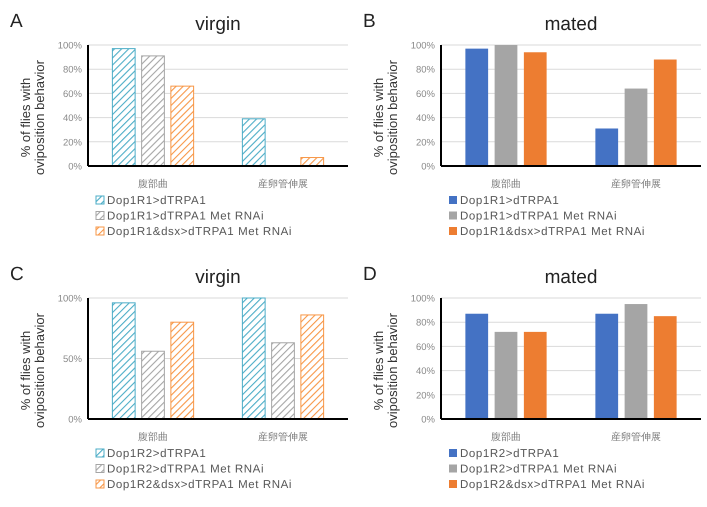  What do you see at coordinates (369, 21) in the screenshot?
I see `text: B` at bounding box center [369, 21].